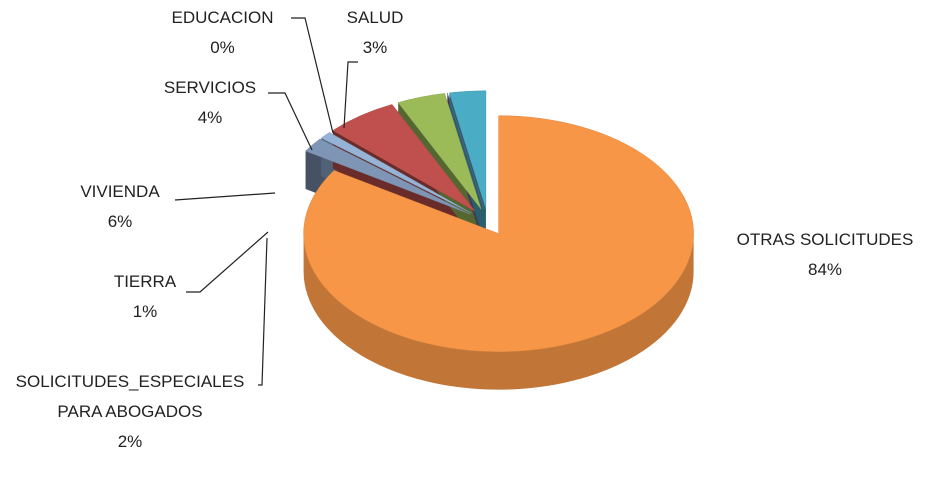 The width and height of the screenshot is (948, 487). I want to click on category-label: OTRAS SOLICITUDES, so click(825, 239).